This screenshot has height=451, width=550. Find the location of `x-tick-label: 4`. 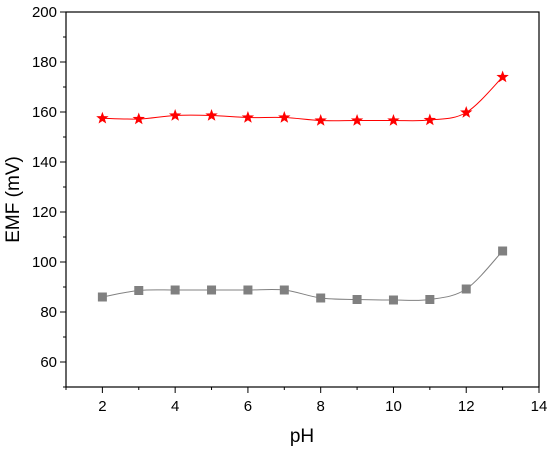

x-tick-label: 4 is located at coordinates (175, 406).